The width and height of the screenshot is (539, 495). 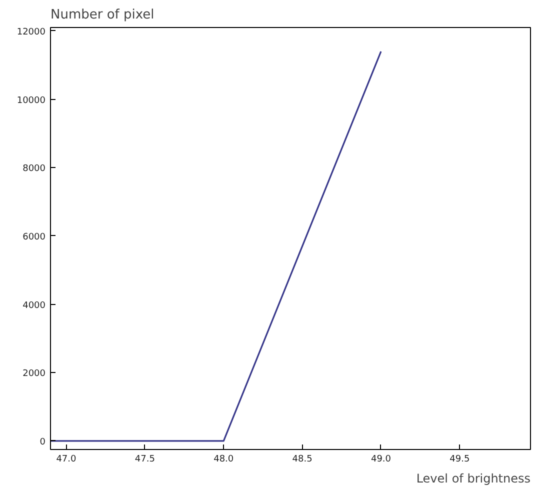 What do you see at coordinates (102, 15) in the screenshot?
I see `y-axis-title: Number of pixel` at bounding box center [102, 15].